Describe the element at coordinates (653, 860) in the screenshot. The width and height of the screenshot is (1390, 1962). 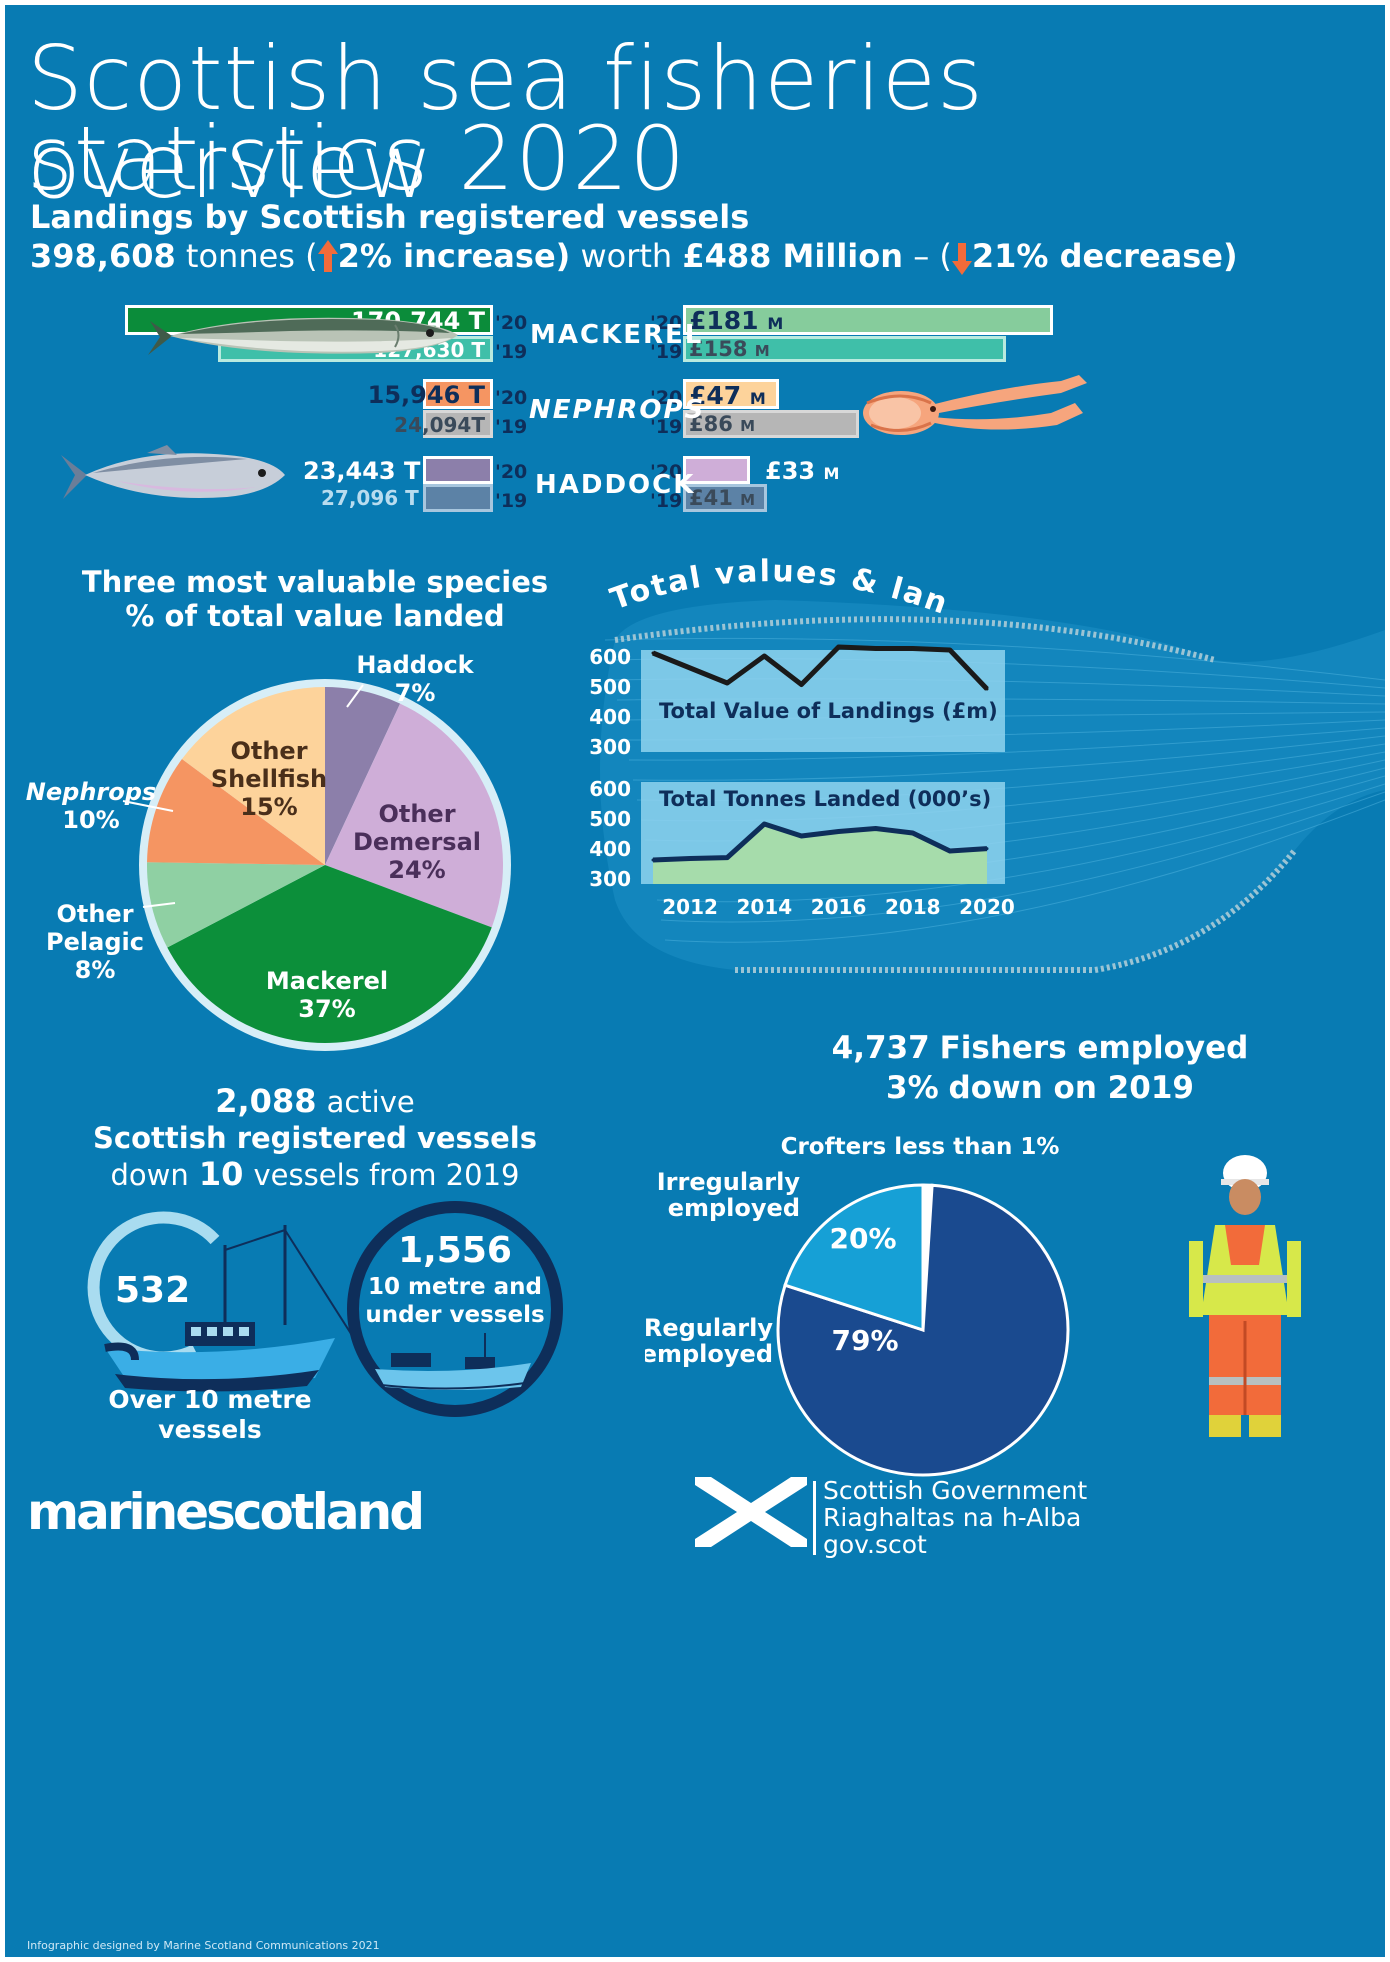
I see `tonnes-point-2011` at that location.